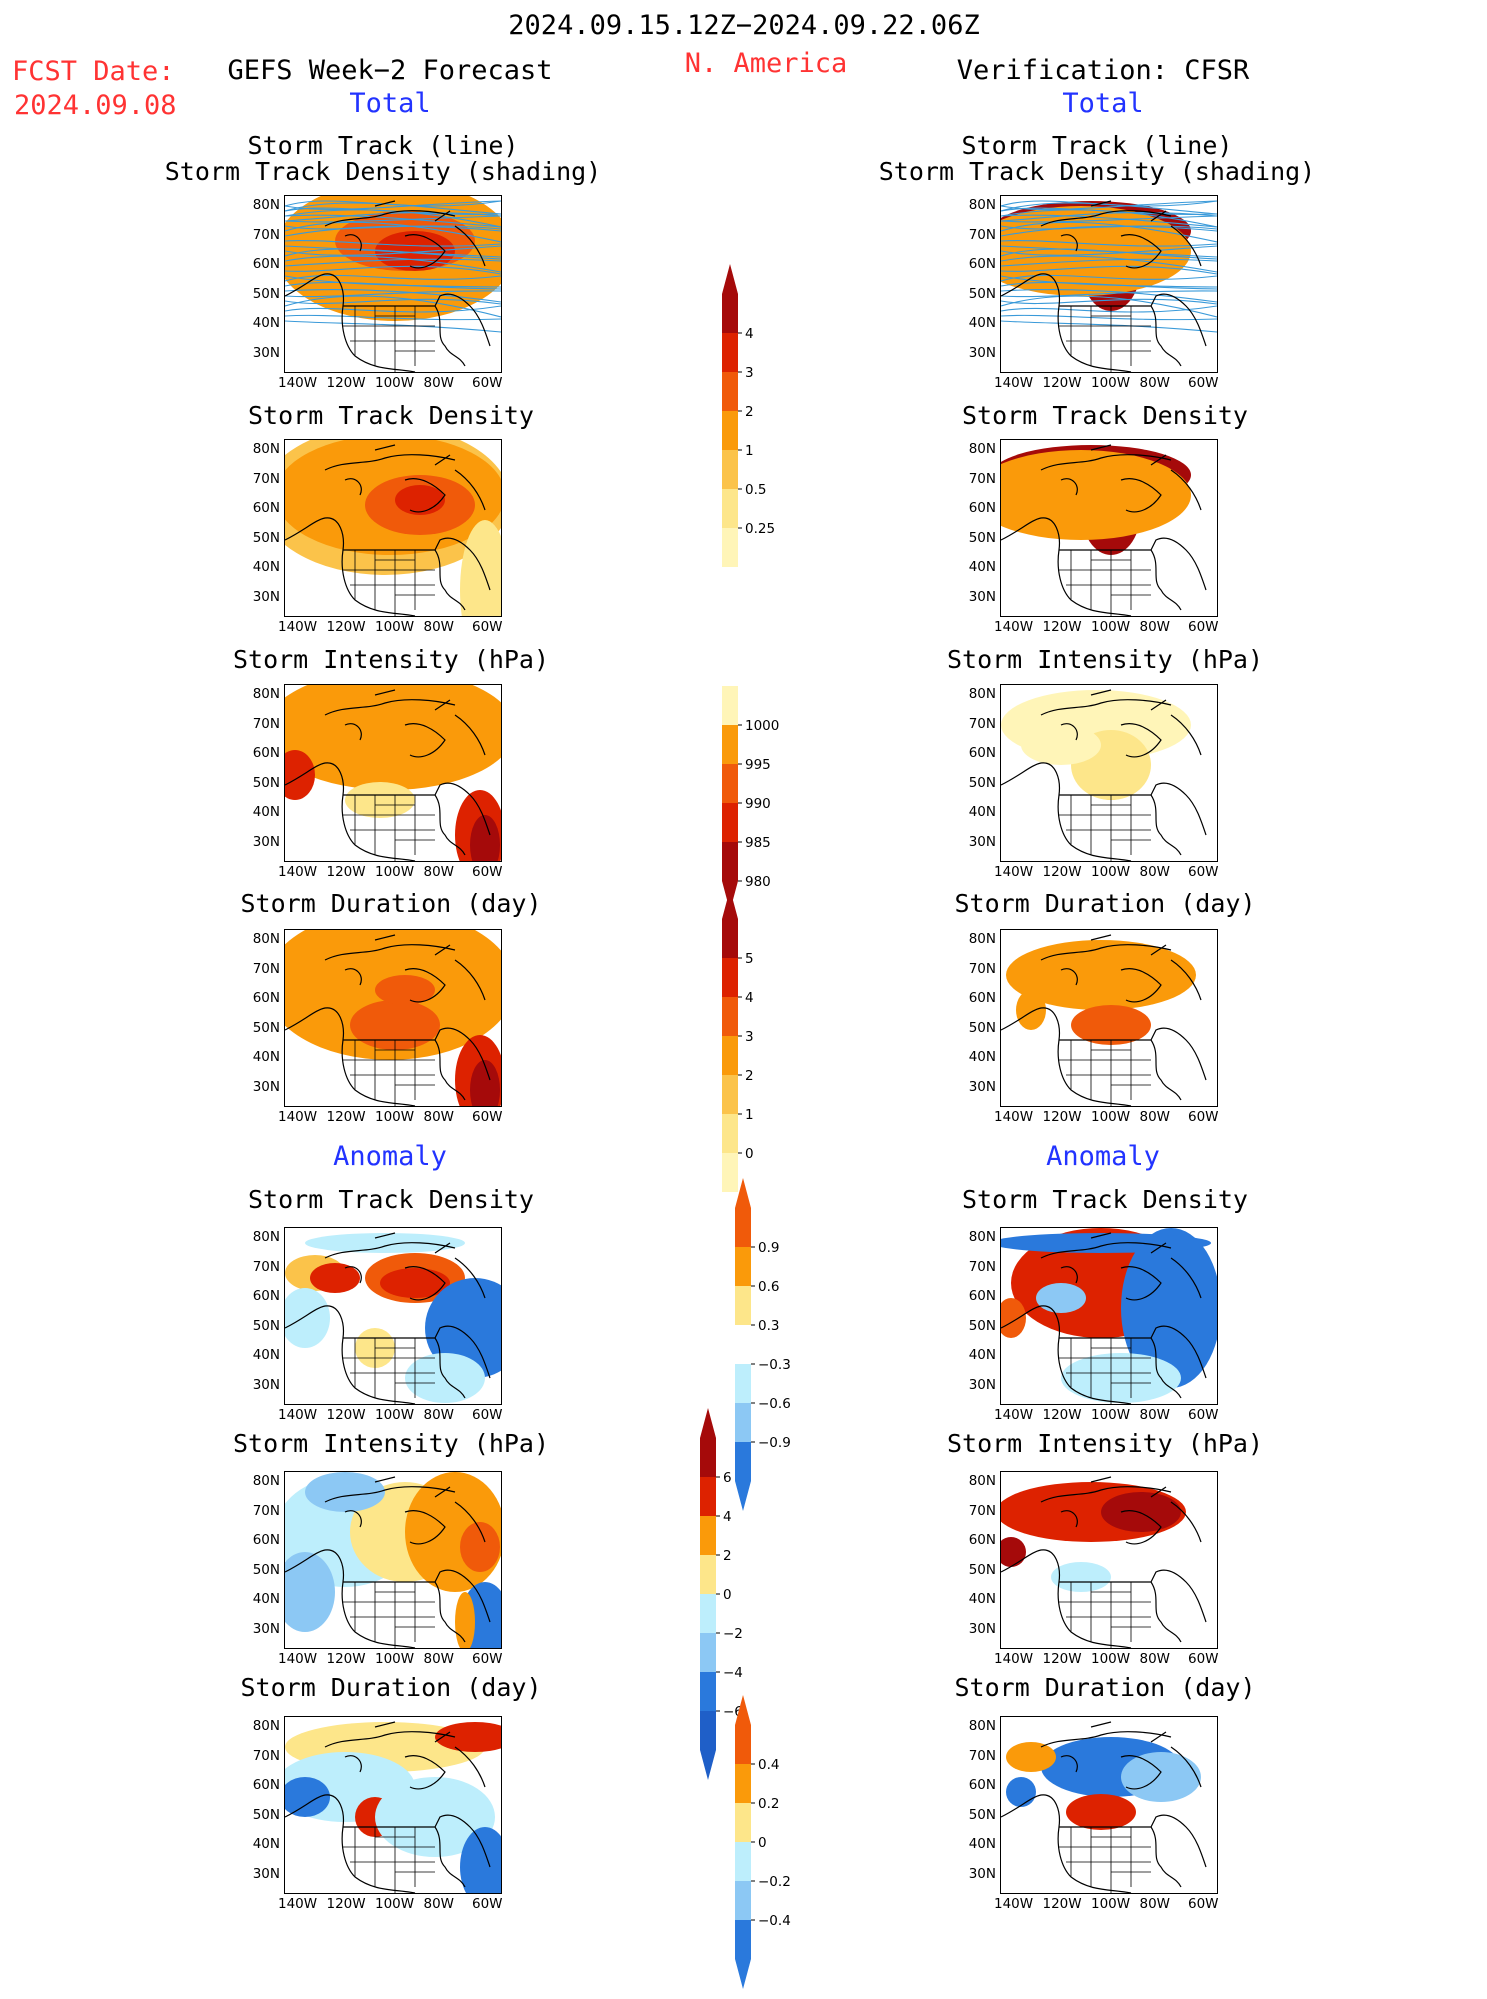 Image resolution: width=1487 pixels, height=1999 pixels. I want to click on colorbar-arrow-top, so click(730, 904).